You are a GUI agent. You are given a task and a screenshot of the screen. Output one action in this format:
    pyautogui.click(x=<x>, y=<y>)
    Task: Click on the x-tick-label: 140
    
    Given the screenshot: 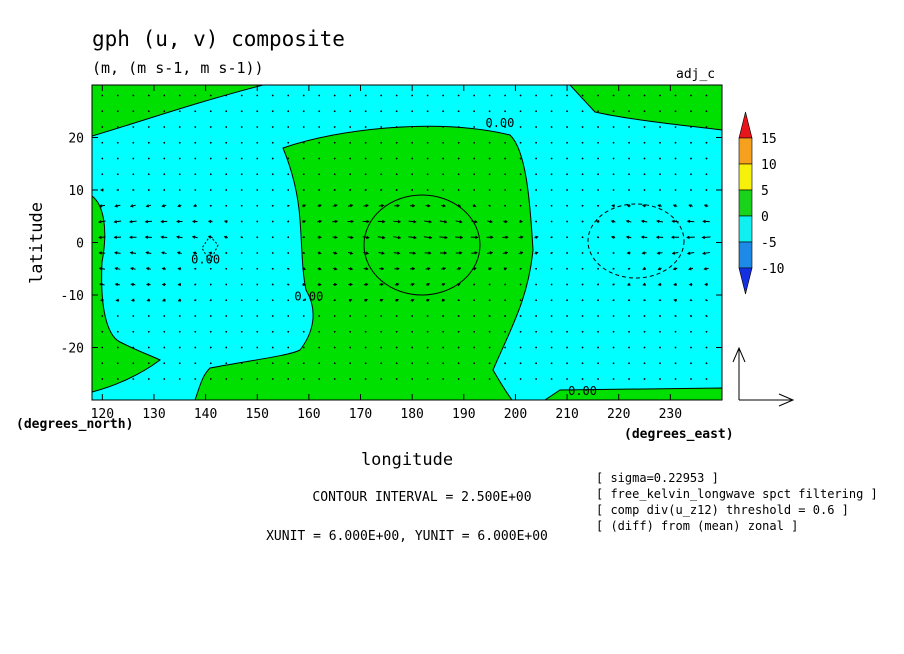 What is the action you would take?
    pyautogui.click(x=205, y=414)
    